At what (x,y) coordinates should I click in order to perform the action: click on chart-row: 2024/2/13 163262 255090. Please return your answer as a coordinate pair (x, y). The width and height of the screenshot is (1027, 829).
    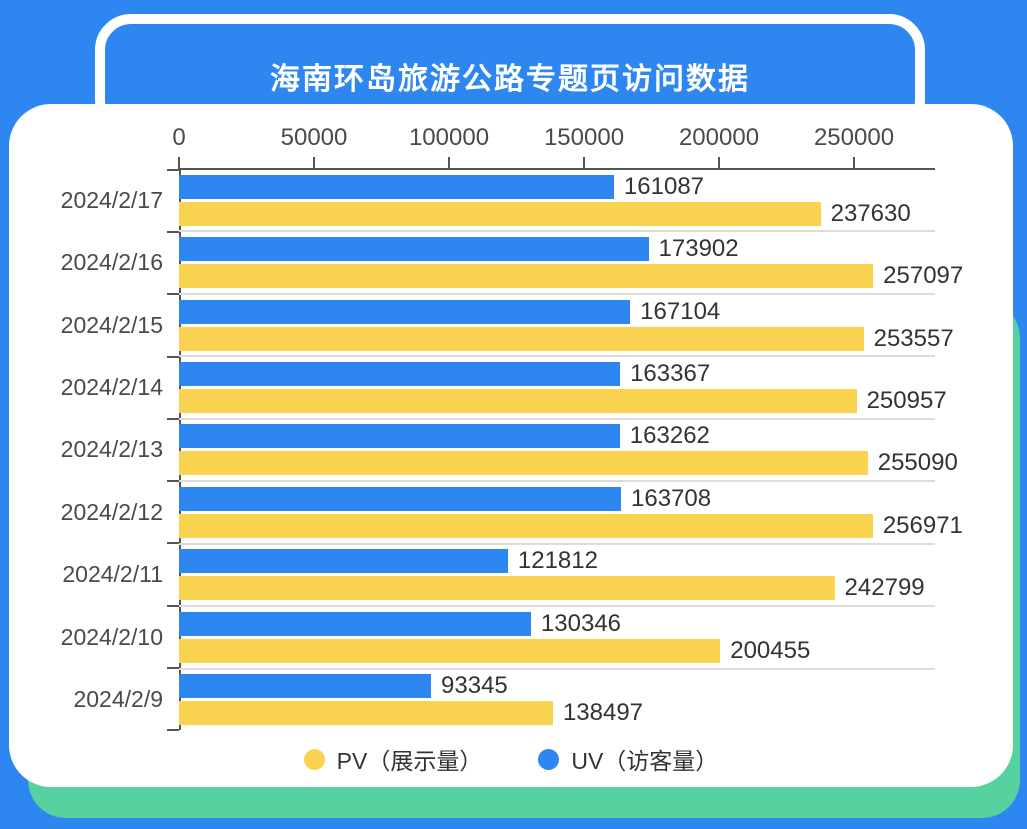
    Looking at the image, I should click on (509, 451).